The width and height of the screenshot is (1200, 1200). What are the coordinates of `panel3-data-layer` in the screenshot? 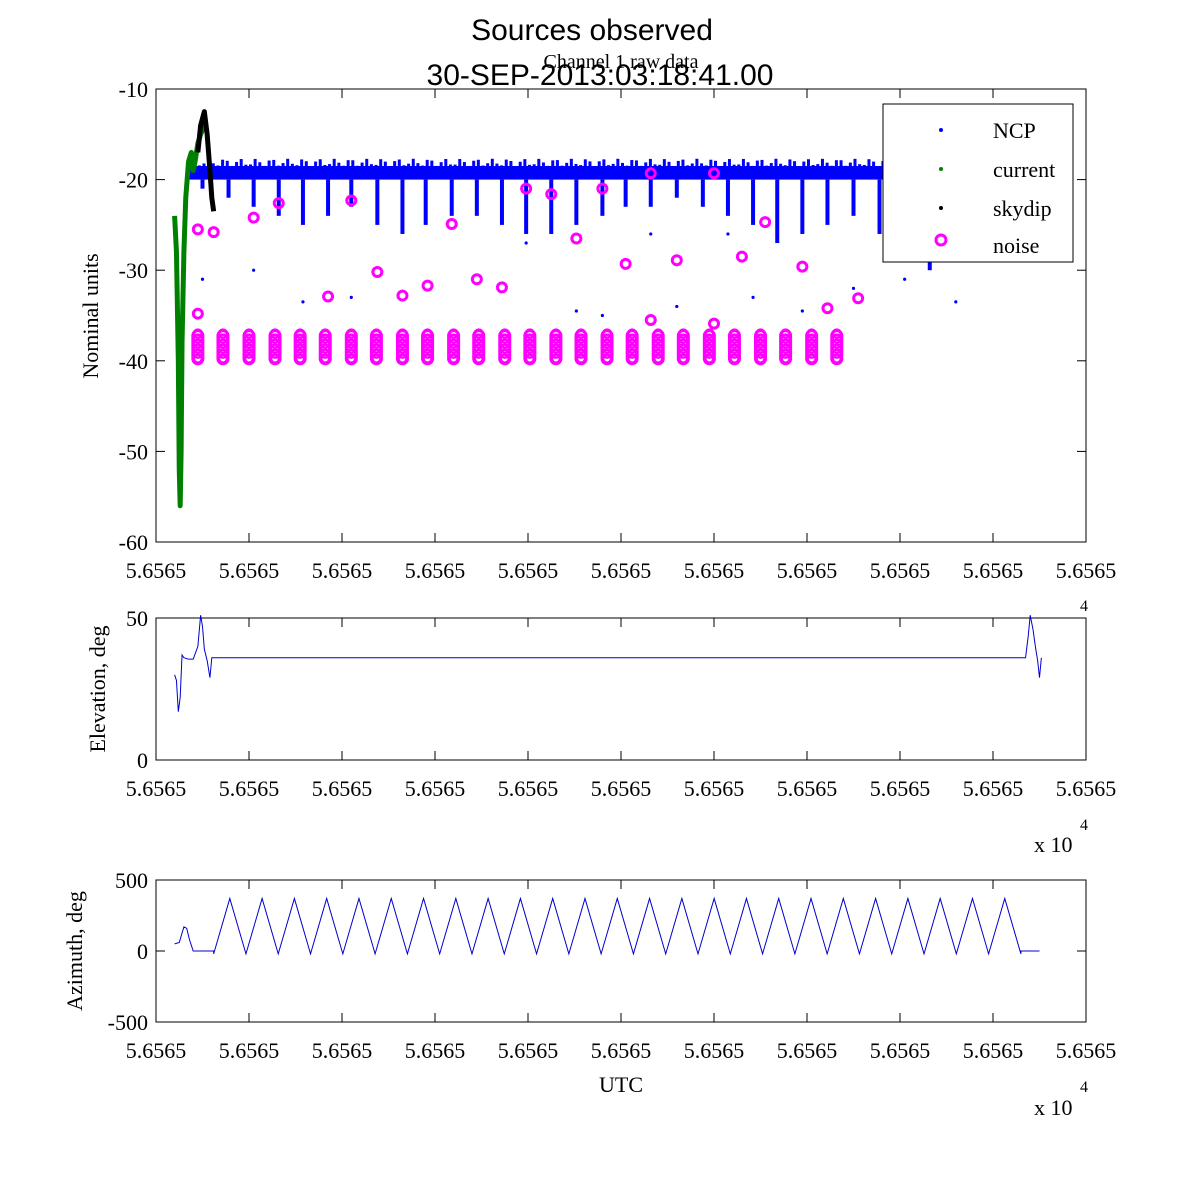 It's located at (607, 926).